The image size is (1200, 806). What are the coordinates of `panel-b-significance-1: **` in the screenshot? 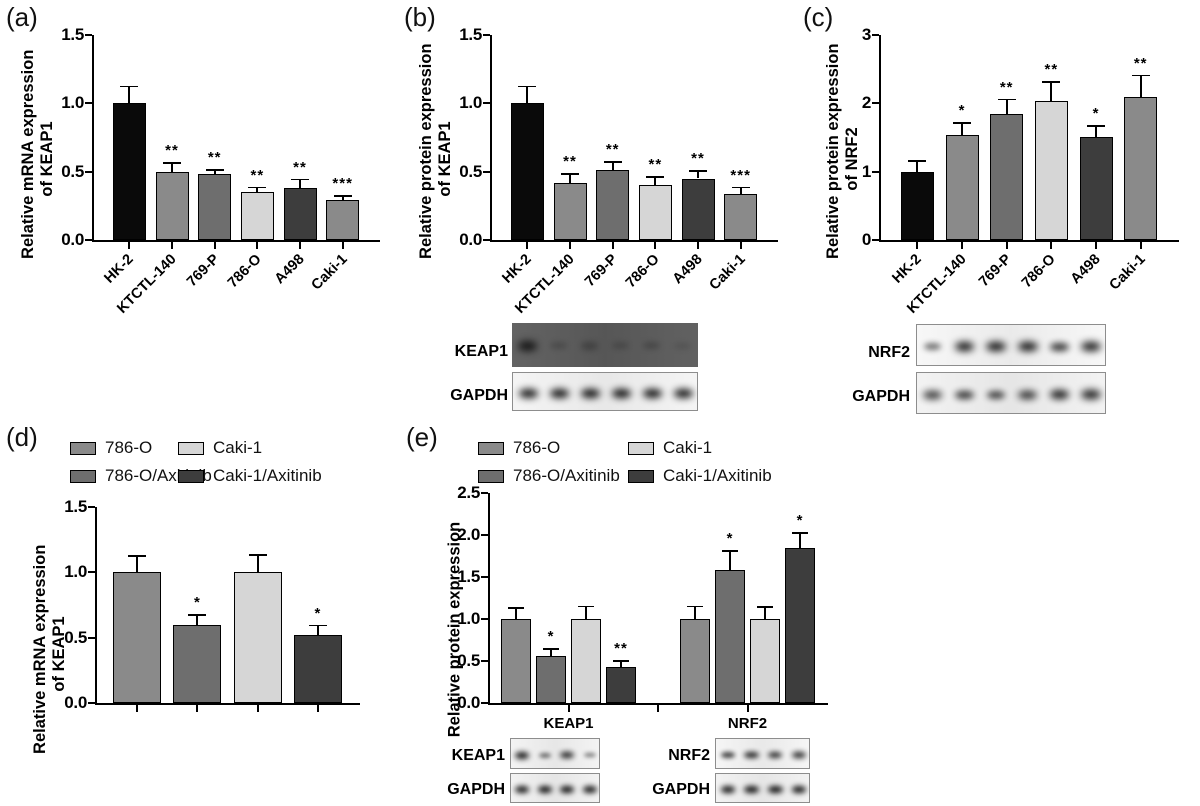 It's located at (570, 162).